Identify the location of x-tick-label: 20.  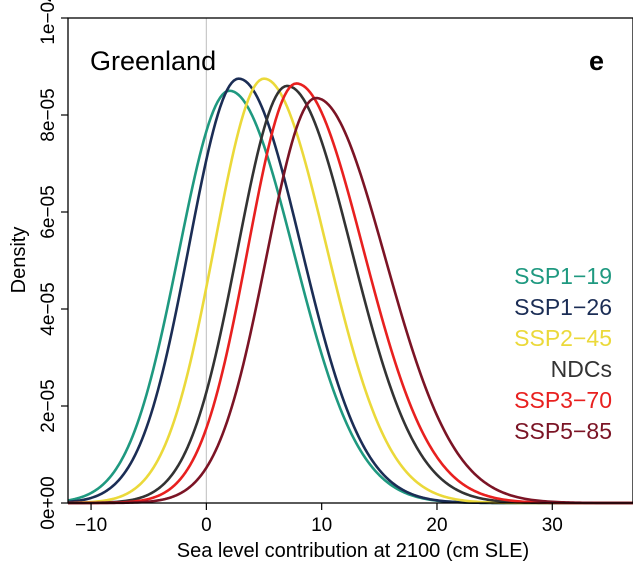
(436, 525).